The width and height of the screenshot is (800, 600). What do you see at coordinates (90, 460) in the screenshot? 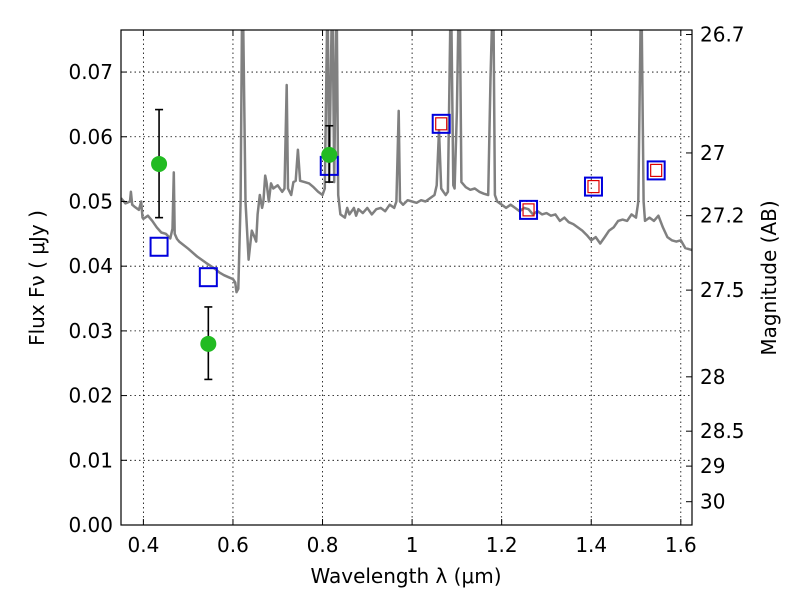
I see `y-tick-label: 0.01` at bounding box center [90, 460].